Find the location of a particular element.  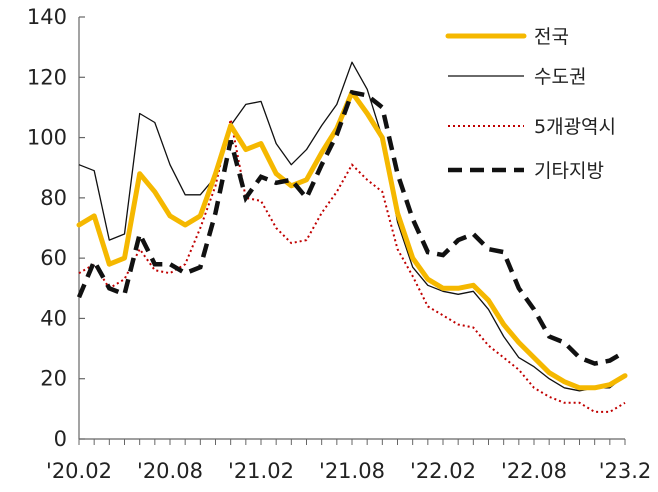

y-tick-label: 100 is located at coordinates (47, 138).